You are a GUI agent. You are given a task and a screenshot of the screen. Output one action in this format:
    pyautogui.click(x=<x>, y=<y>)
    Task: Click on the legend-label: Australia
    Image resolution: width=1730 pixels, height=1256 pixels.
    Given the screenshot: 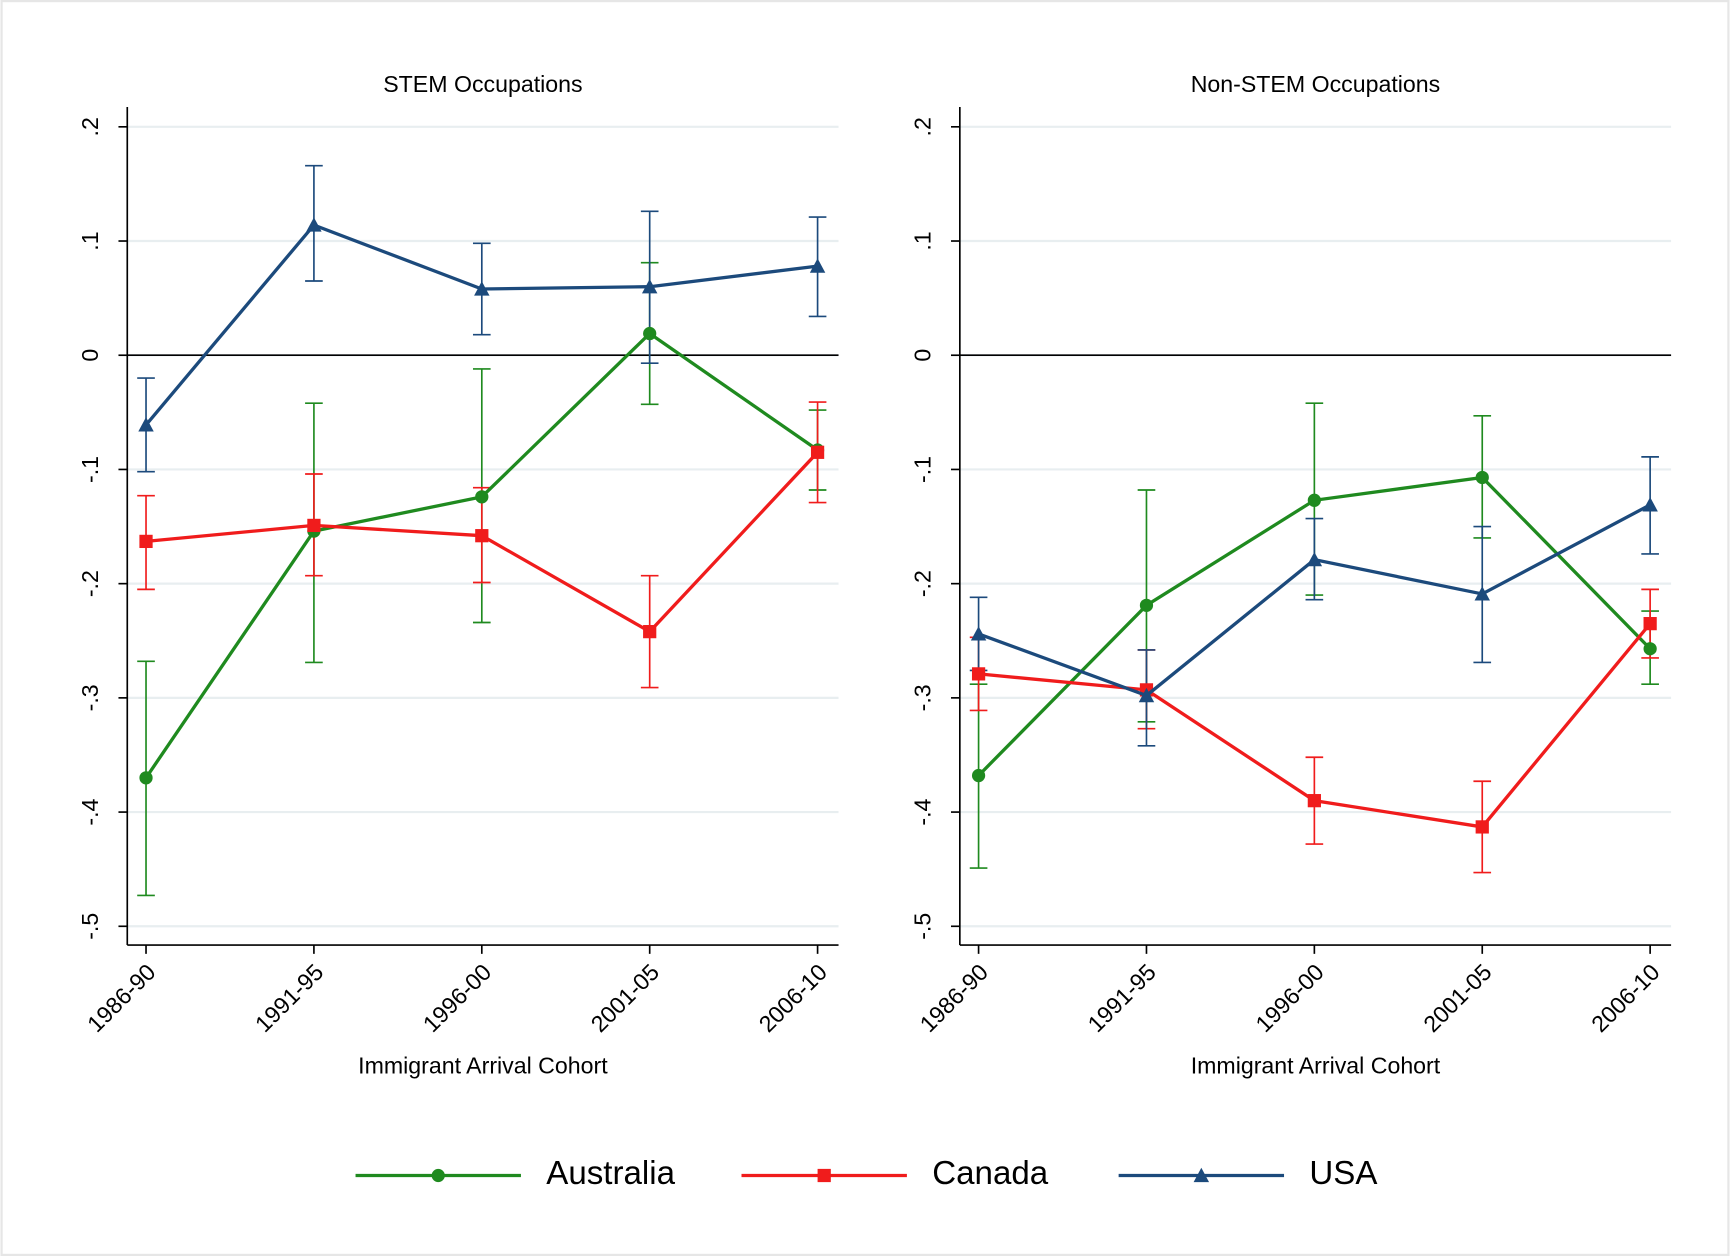 What is the action you would take?
    pyautogui.click(x=610, y=1173)
    